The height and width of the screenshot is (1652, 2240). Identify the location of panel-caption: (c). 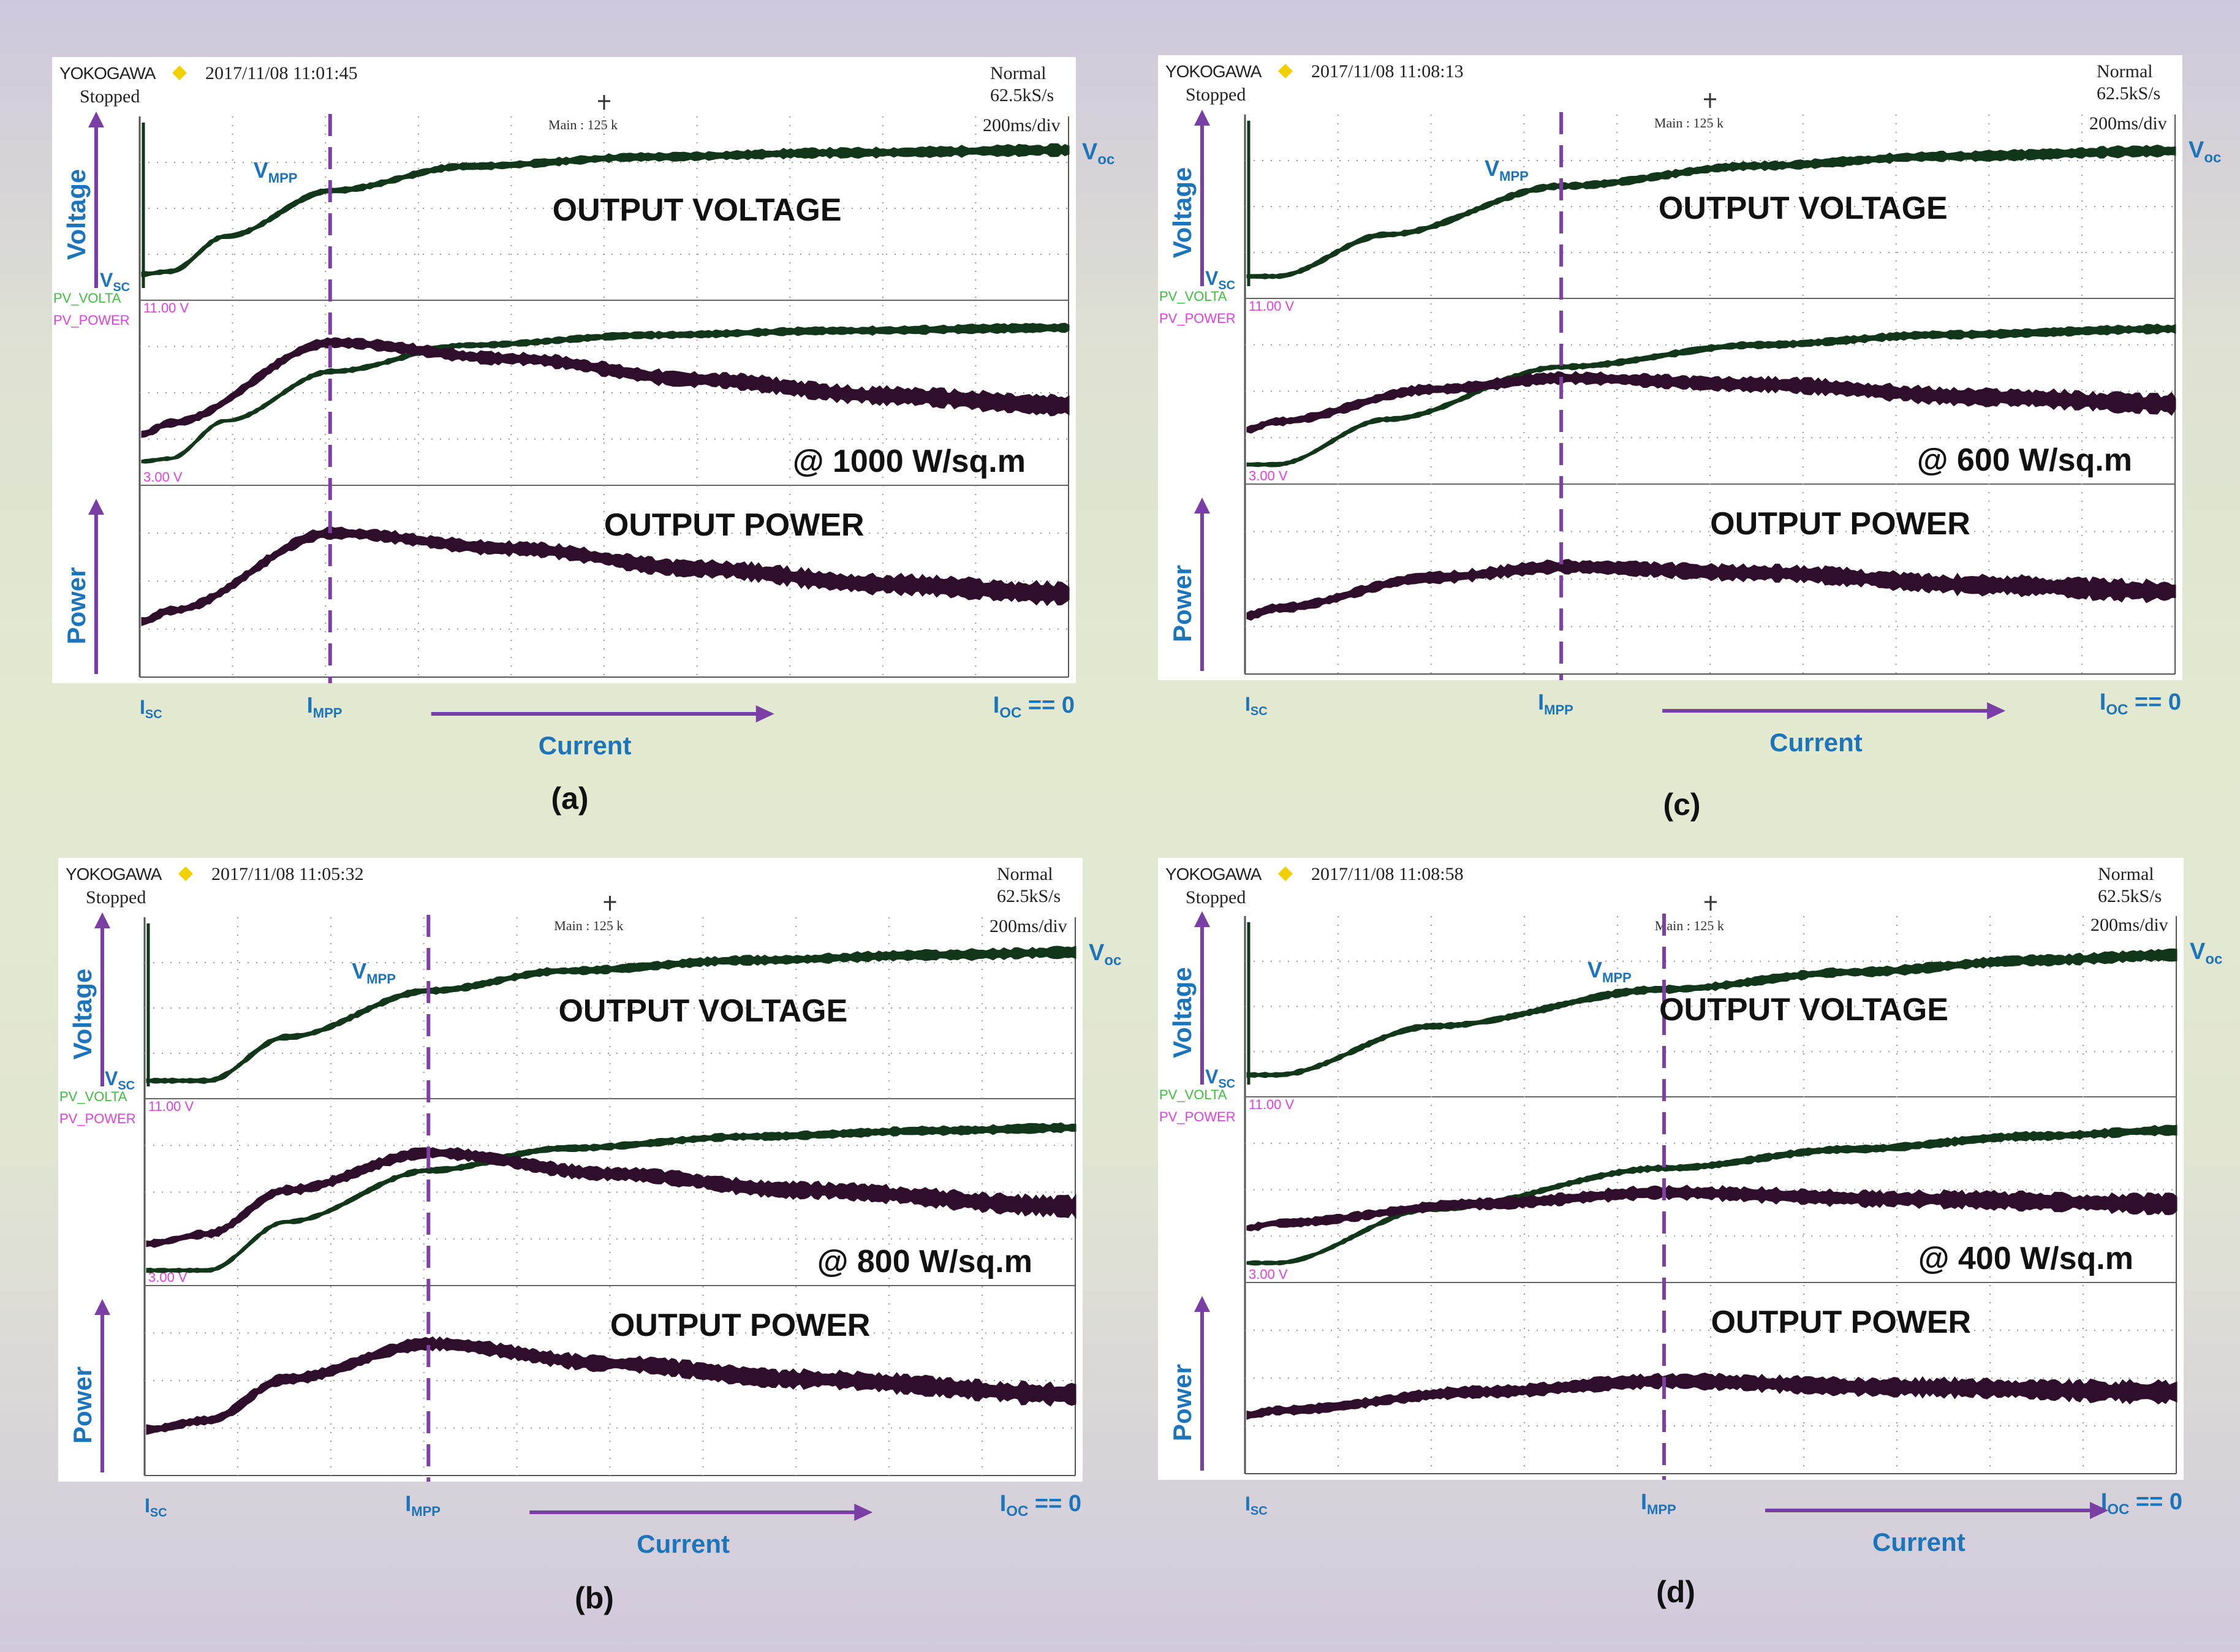
(1681, 804).